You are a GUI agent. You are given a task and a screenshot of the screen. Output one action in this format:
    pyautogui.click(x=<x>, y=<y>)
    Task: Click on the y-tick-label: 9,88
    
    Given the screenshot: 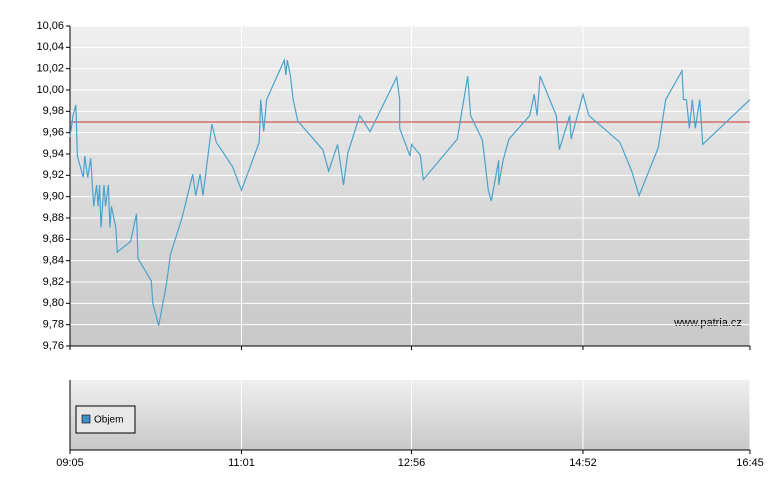 What is the action you would take?
    pyautogui.click(x=53, y=218)
    